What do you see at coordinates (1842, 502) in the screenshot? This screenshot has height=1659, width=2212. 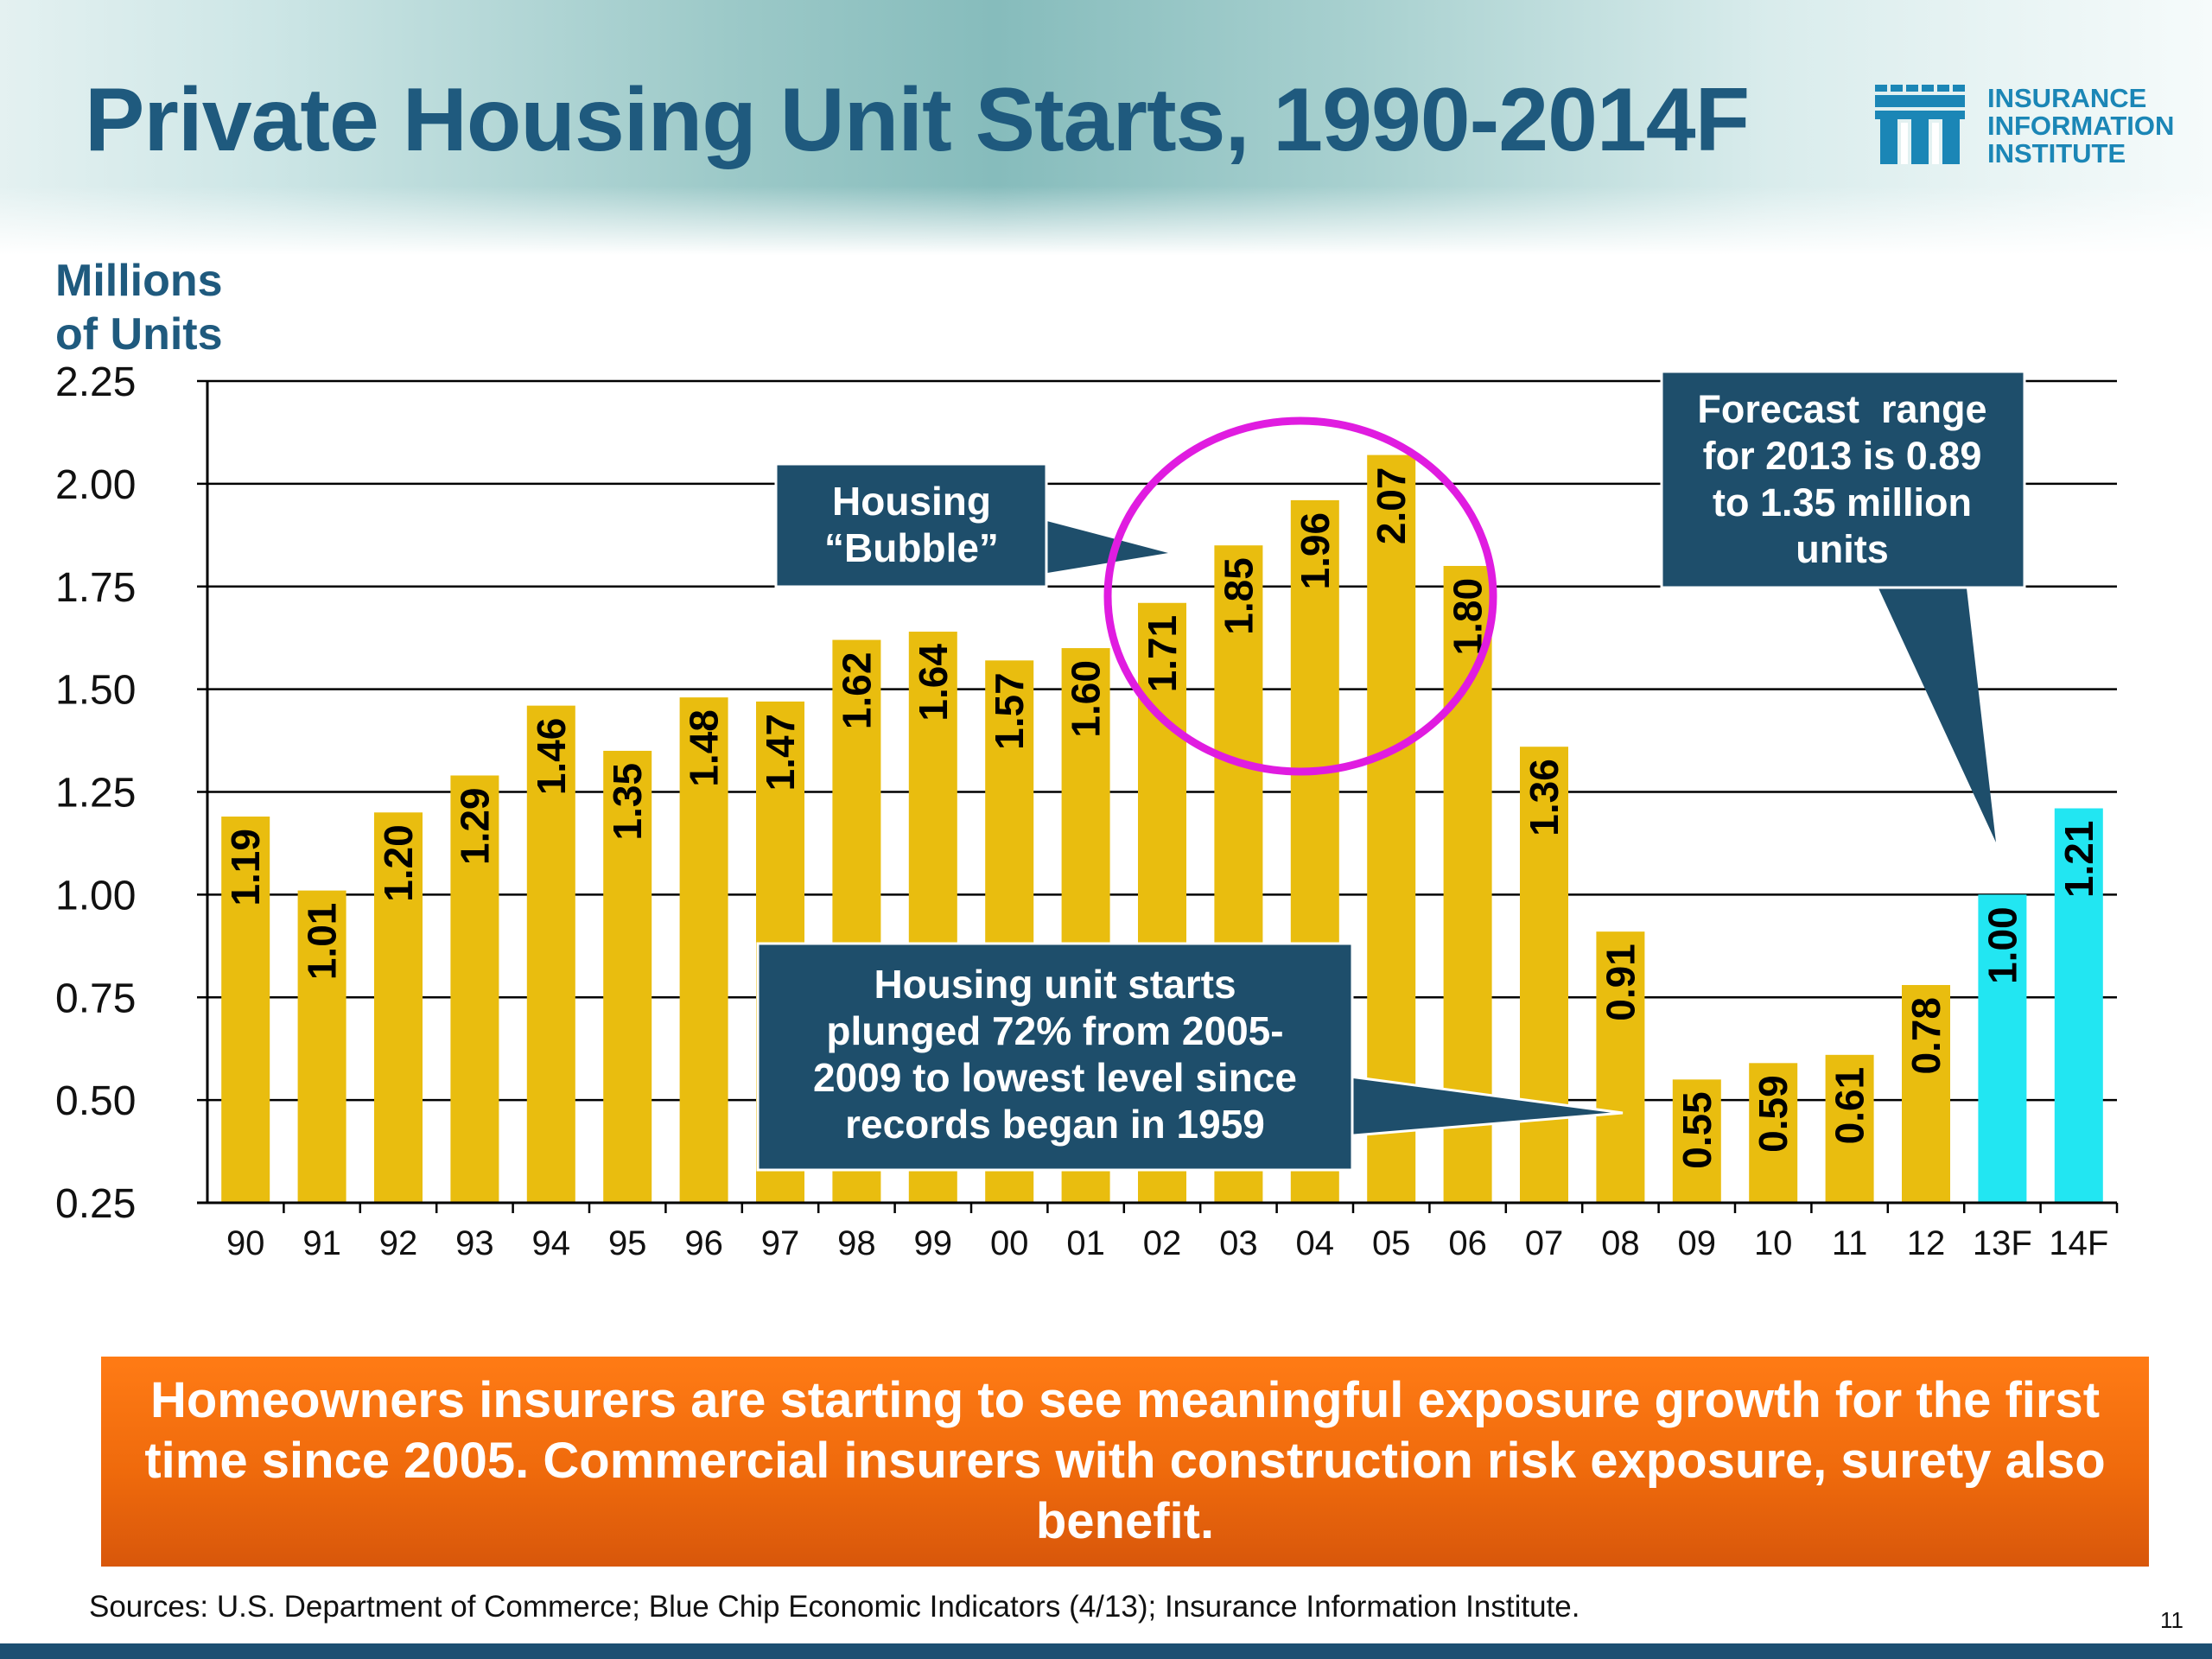 I see `forecast-callout-line-3: to 1.35 million` at bounding box center [1842, 502].